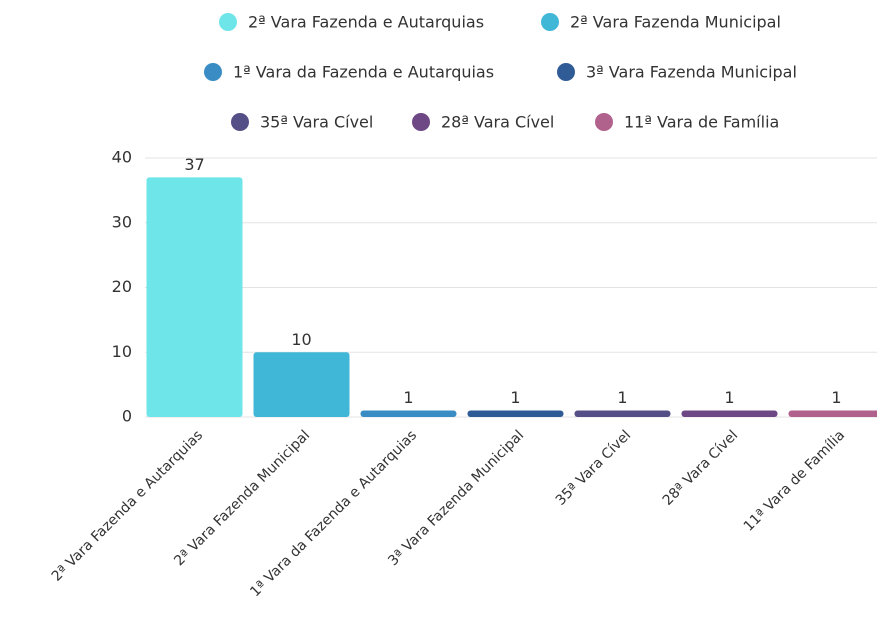  What do you see at coordinates (301, 339) in the screenshot?
I see `data-label: 10` at bounding box center [301, 339].